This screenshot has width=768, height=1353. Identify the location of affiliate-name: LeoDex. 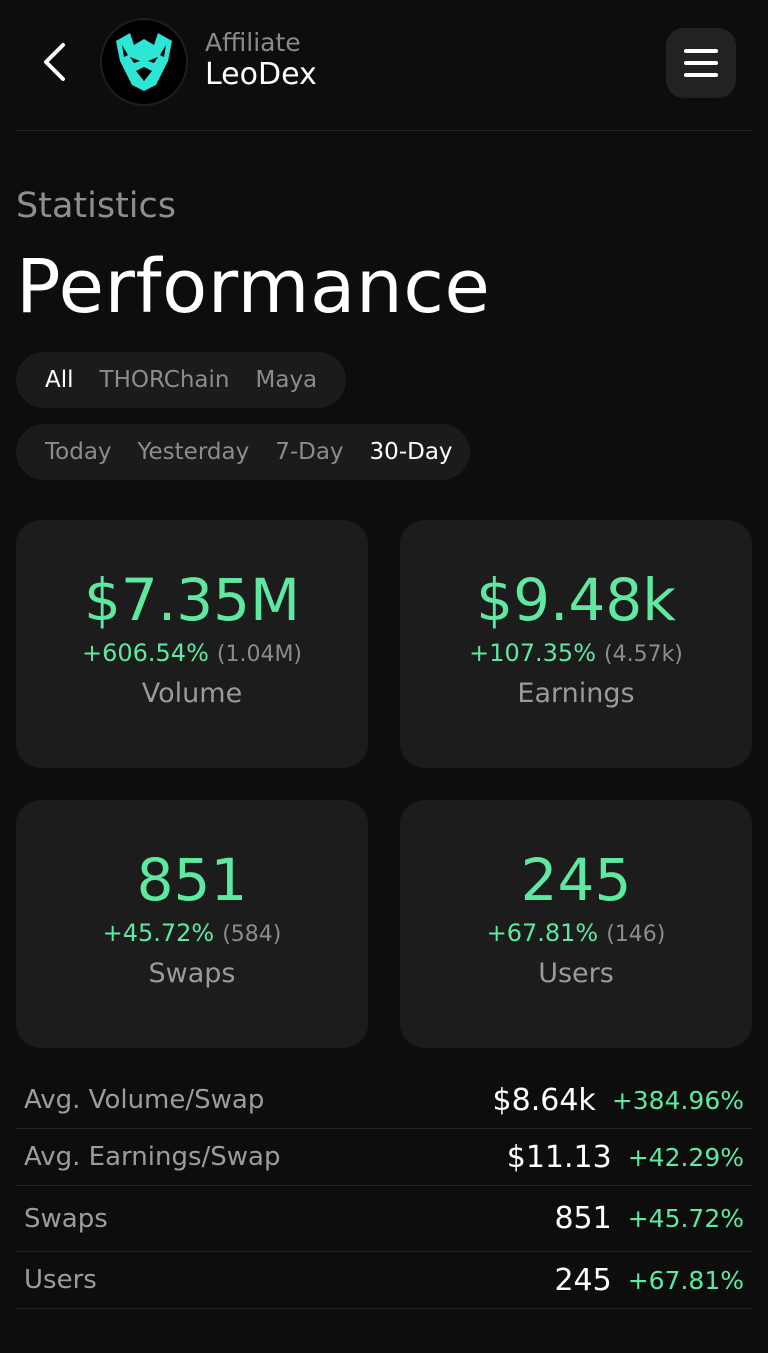
(261, 74).